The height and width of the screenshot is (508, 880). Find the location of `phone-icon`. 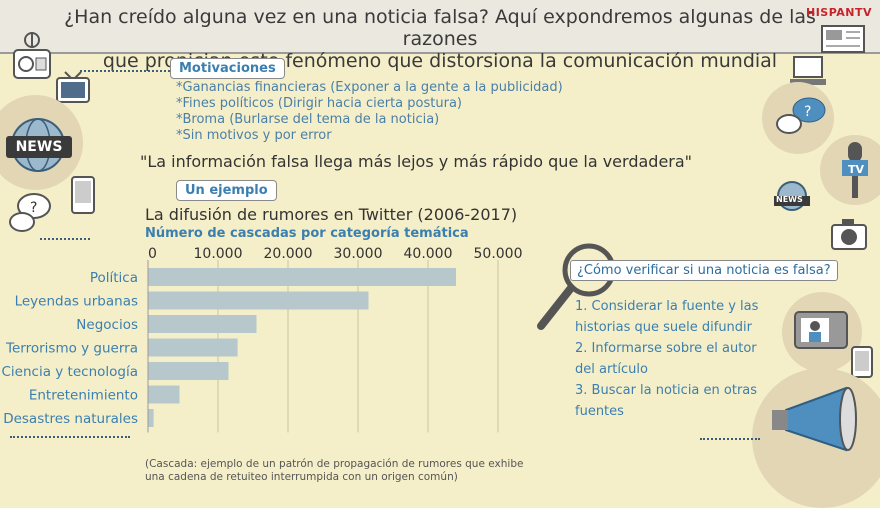

phone-icon is located at coordinates (83, 197).